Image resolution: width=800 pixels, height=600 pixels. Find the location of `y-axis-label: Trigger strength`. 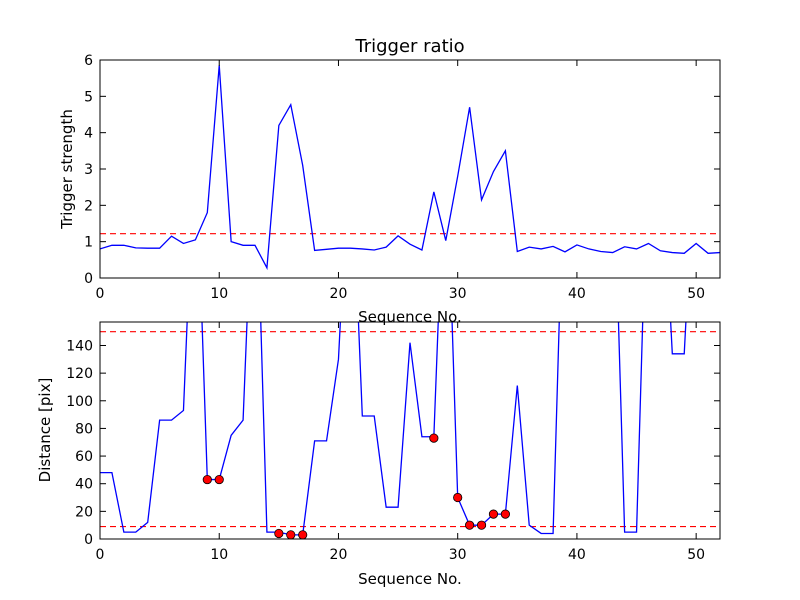

y-axis-label: Trigger strength is located at coordinates (67, 169).